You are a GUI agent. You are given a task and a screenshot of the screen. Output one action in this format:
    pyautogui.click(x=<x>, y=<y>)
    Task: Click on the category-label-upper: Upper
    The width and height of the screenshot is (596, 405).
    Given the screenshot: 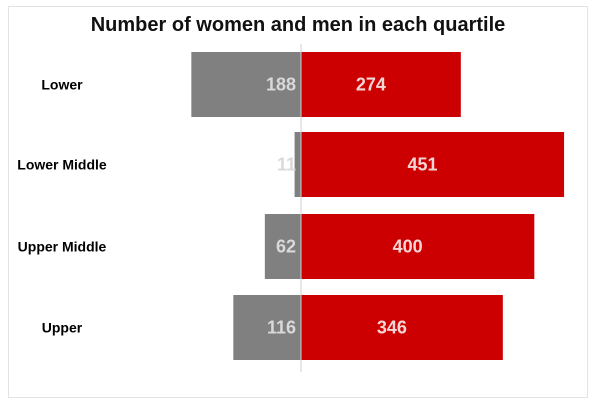 What is the action you would take?
    pyautogui.click(x=62, y=328)
    